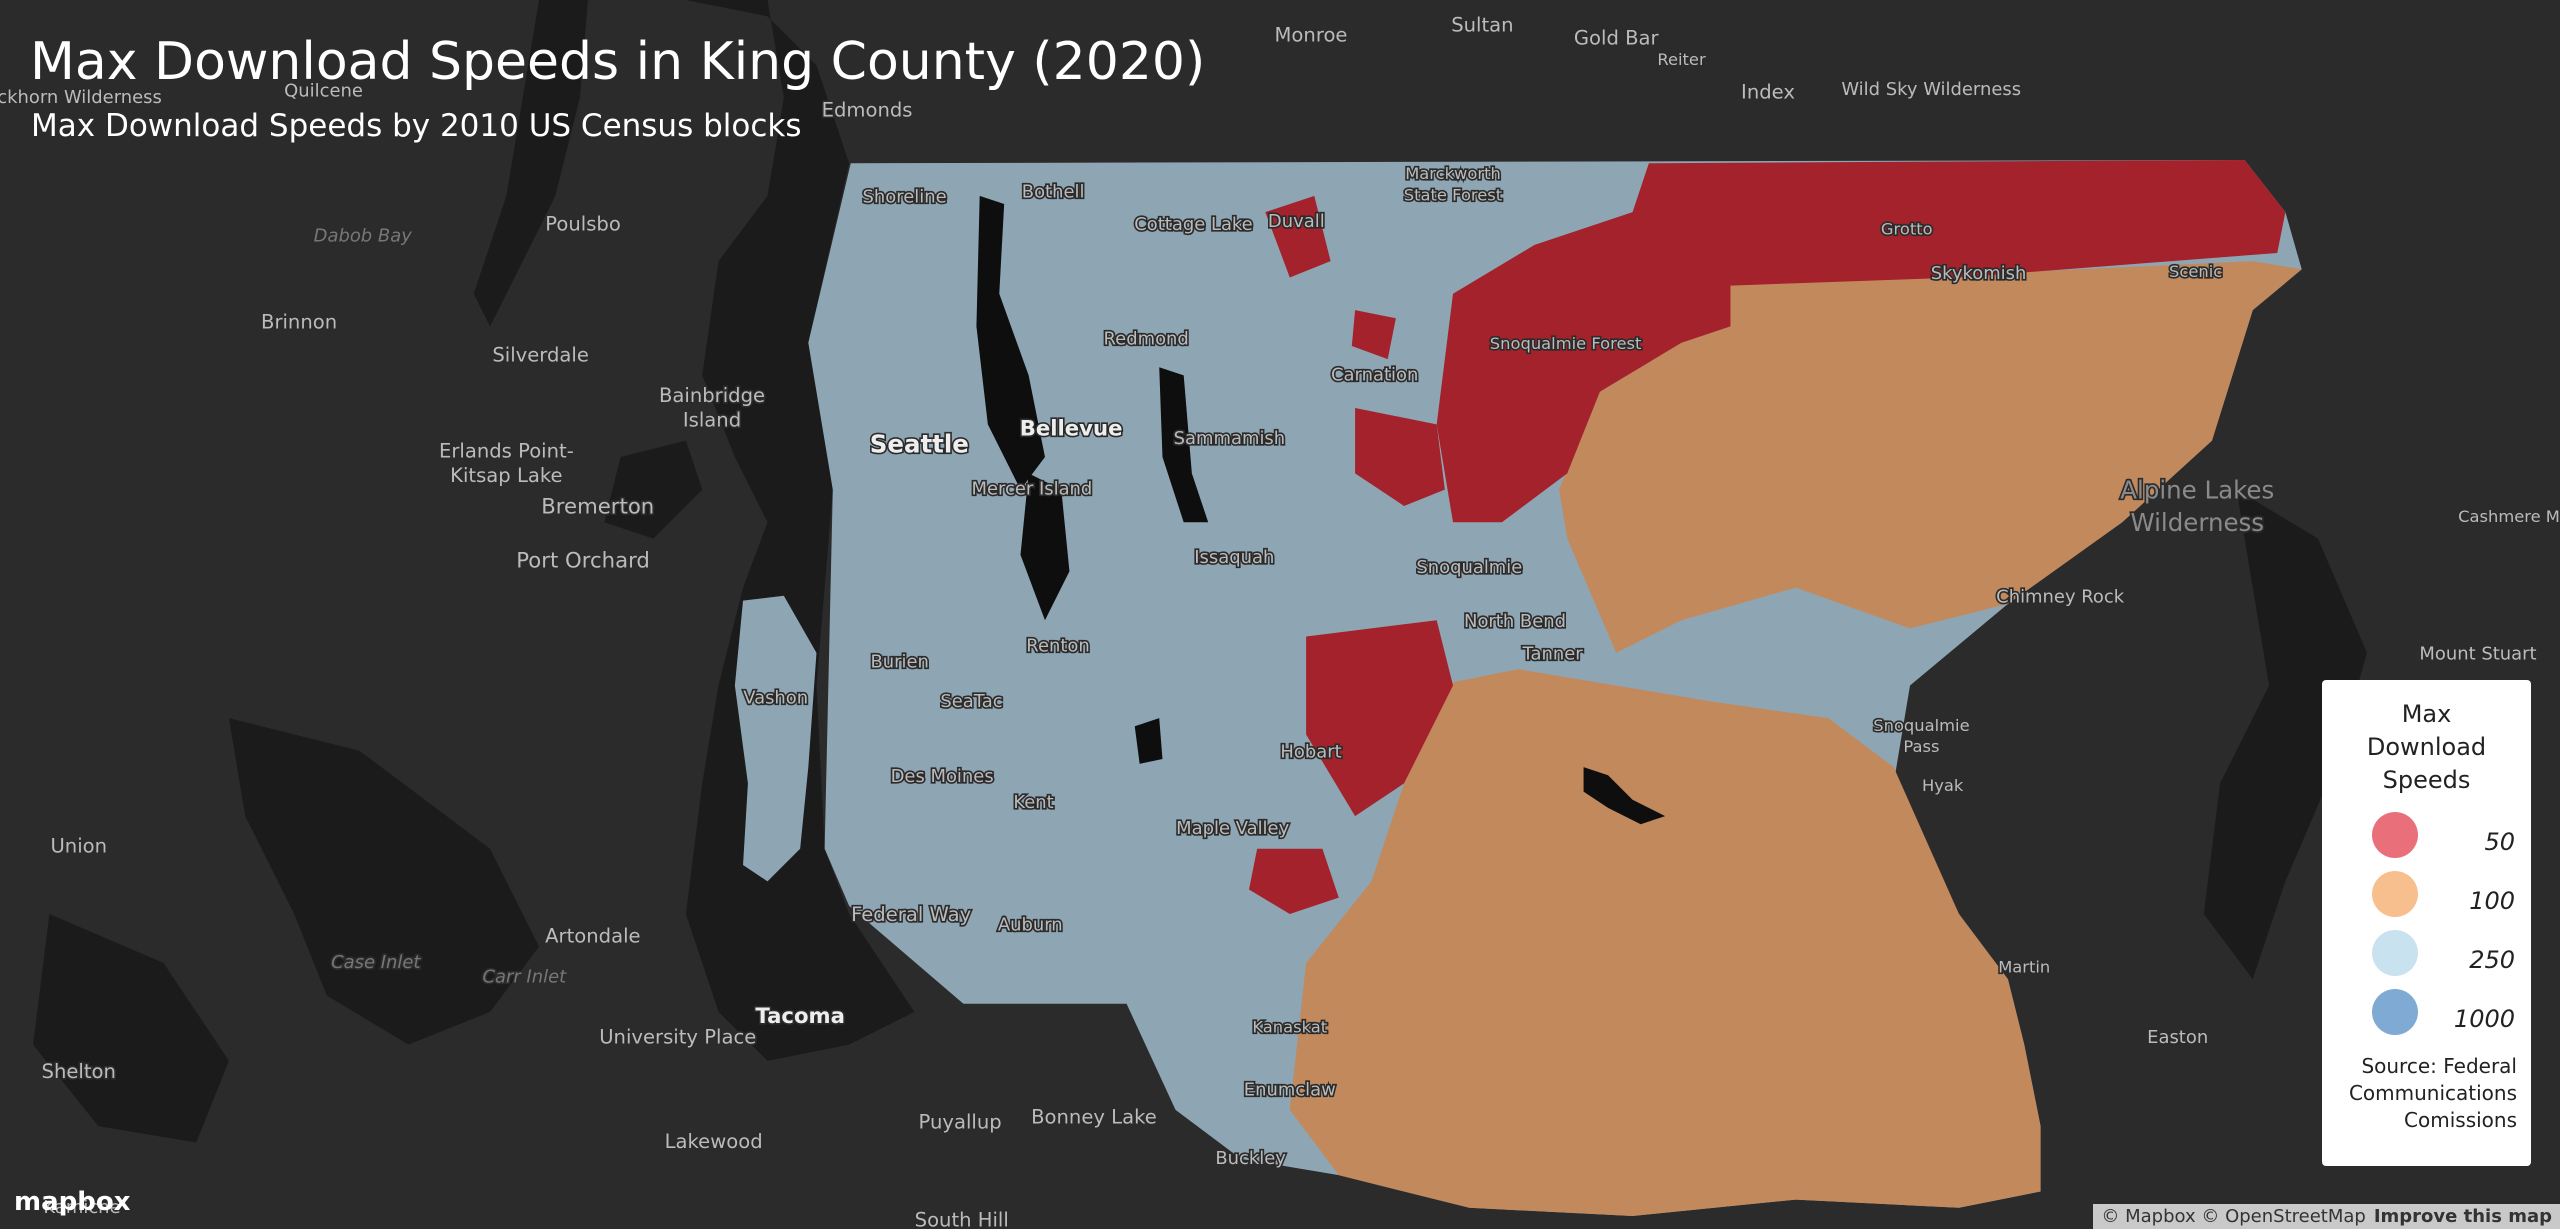 This screenshot has width=2560, height=1229. What do you see at coordinates (1681, 59) in the screenshot?
I see `place-label: Reiter` at bounding box center [1681, 59].